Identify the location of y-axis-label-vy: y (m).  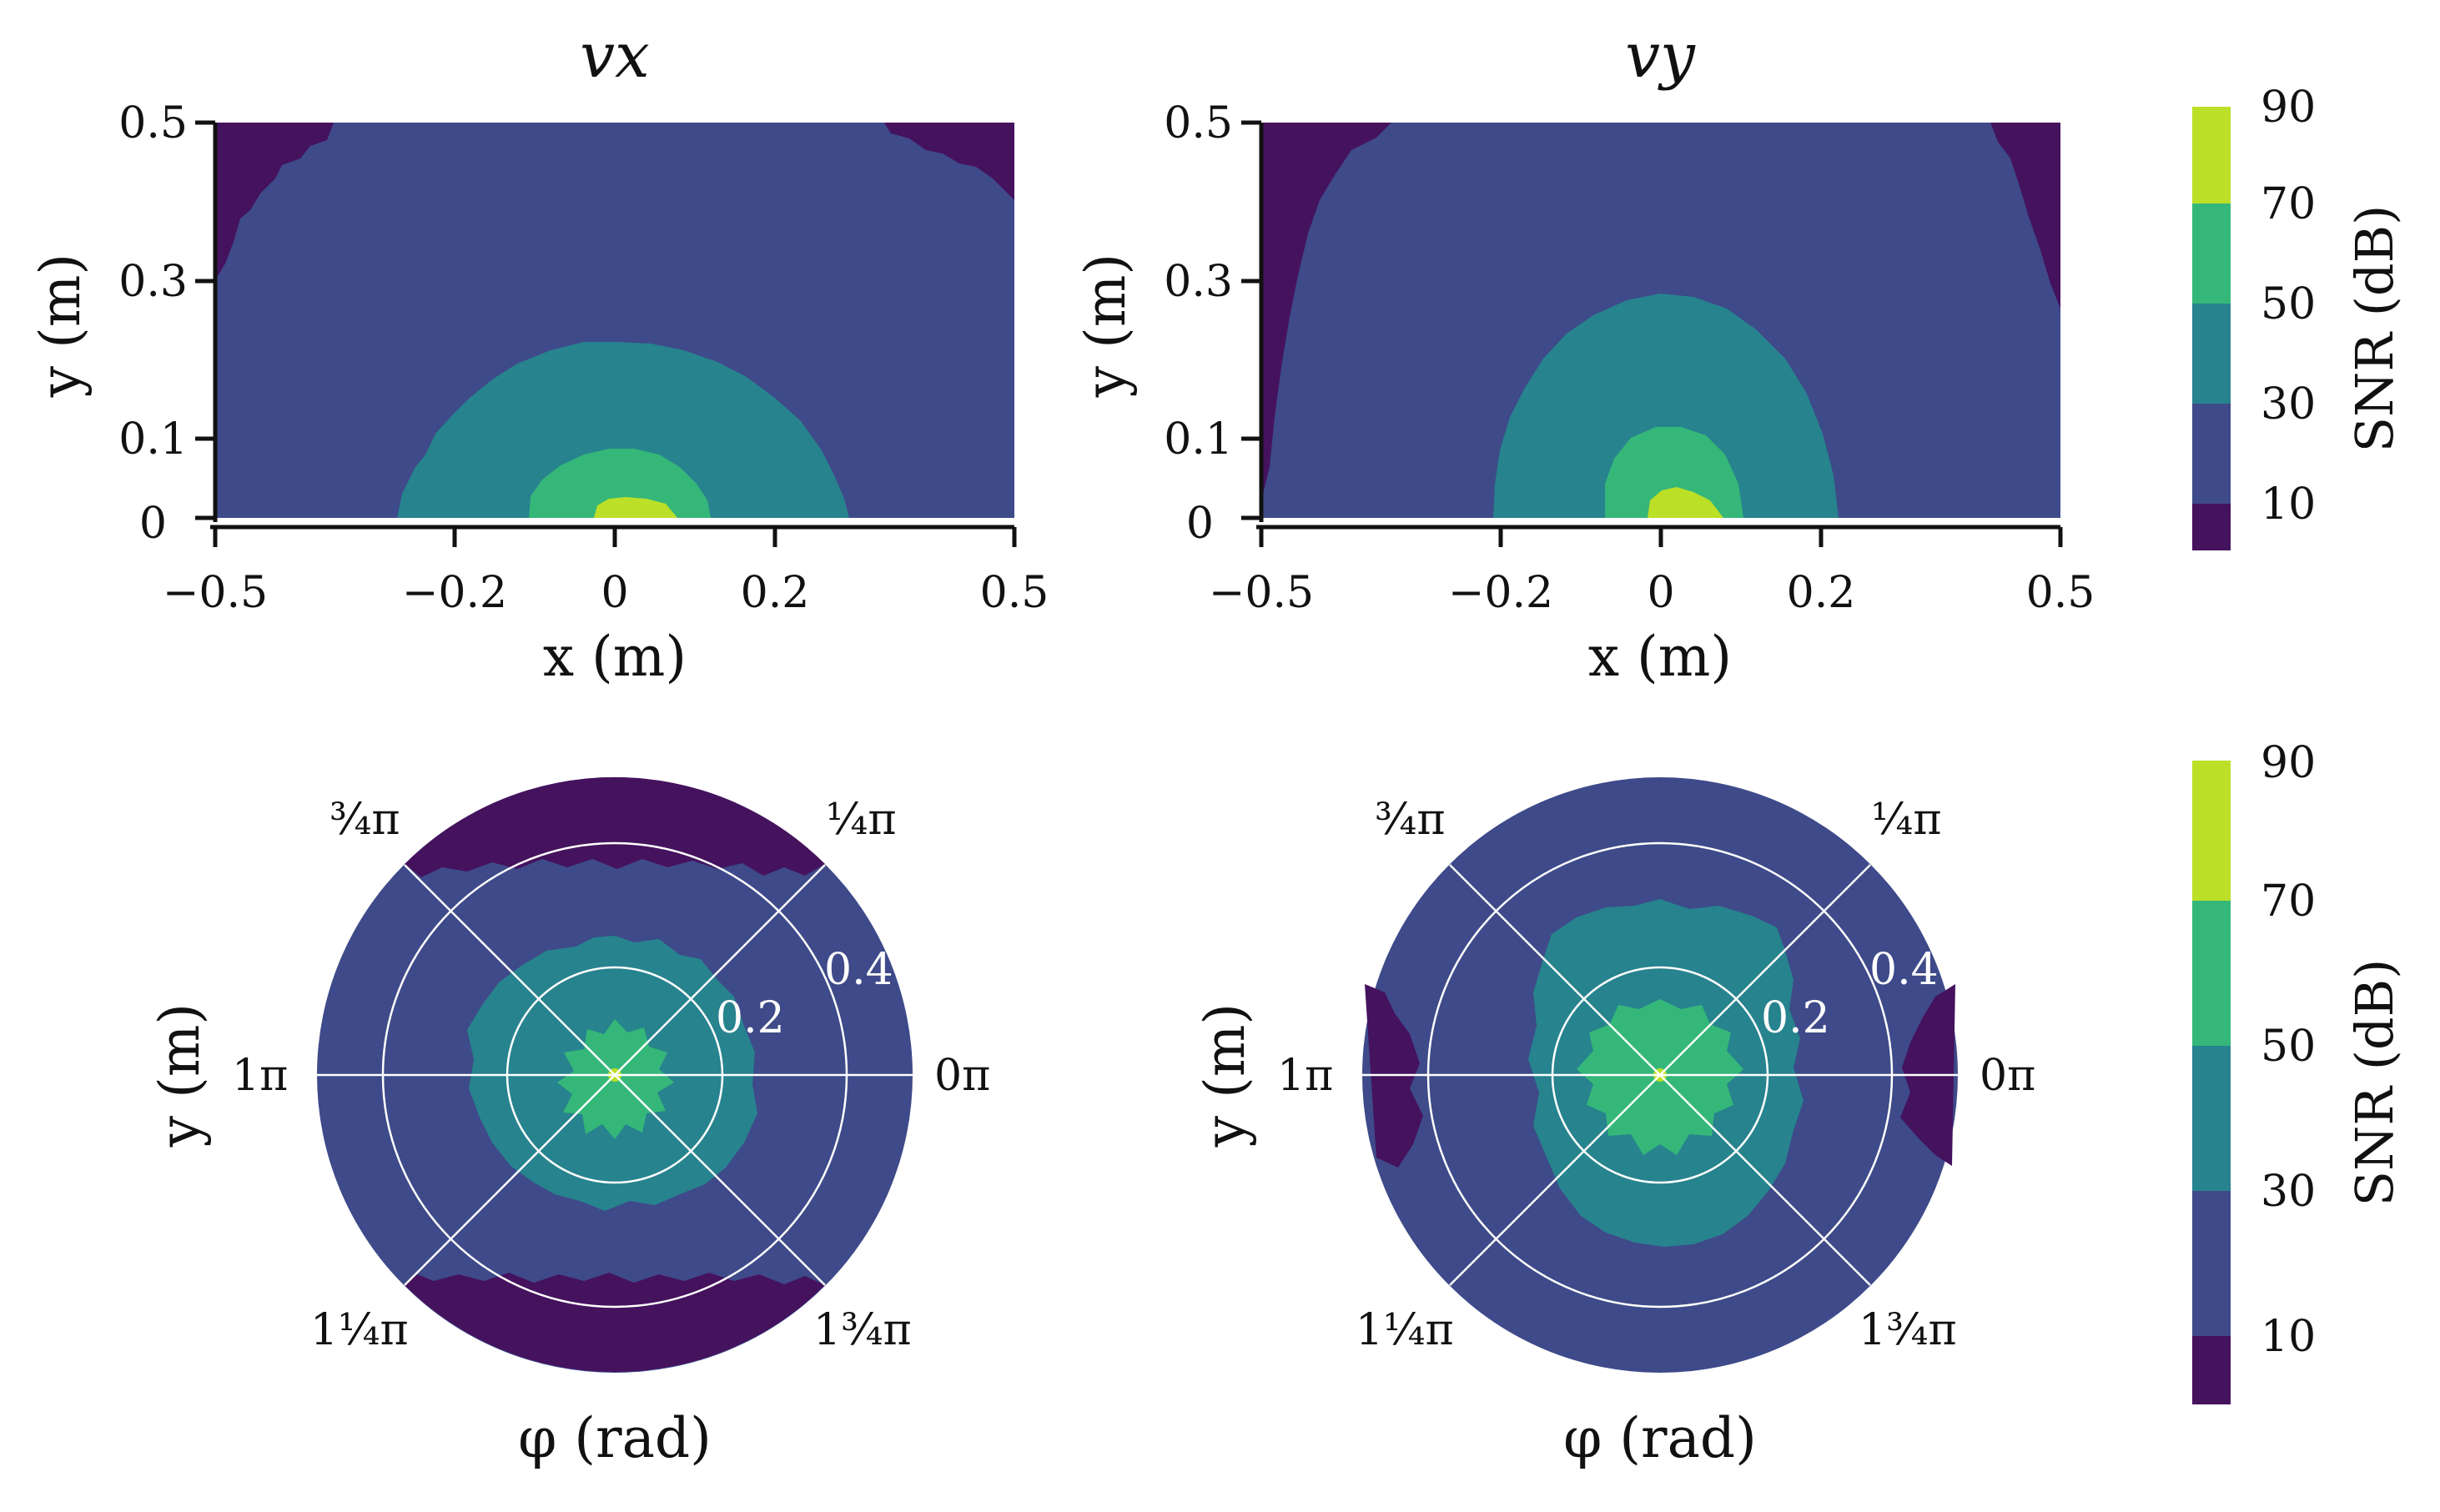
(1106, 326).